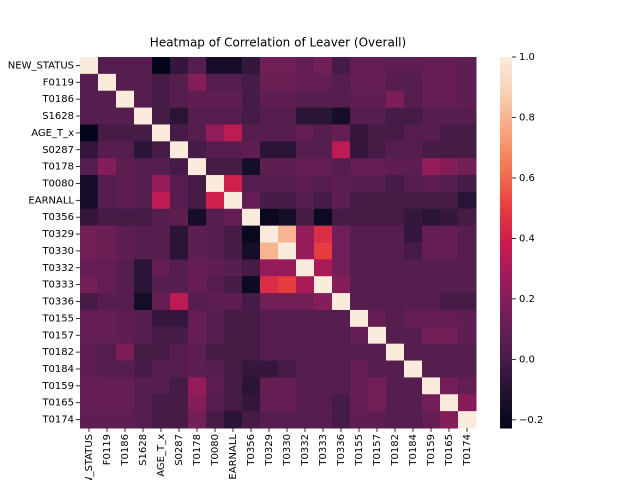  I want to click on x-tick-label: T0330, so click(287, 450).